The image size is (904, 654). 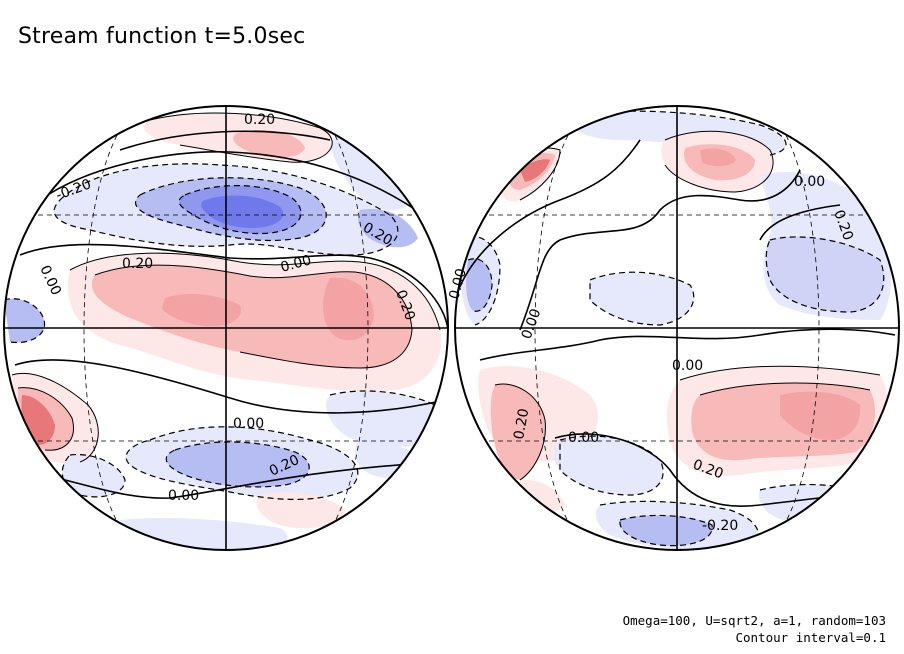 What do you see at coordinates (754, 620) in the screenshot?
I see `parameters-note: Omega=100, U=sqrt2, a=1, random=103` at bounding box center [754, 620].